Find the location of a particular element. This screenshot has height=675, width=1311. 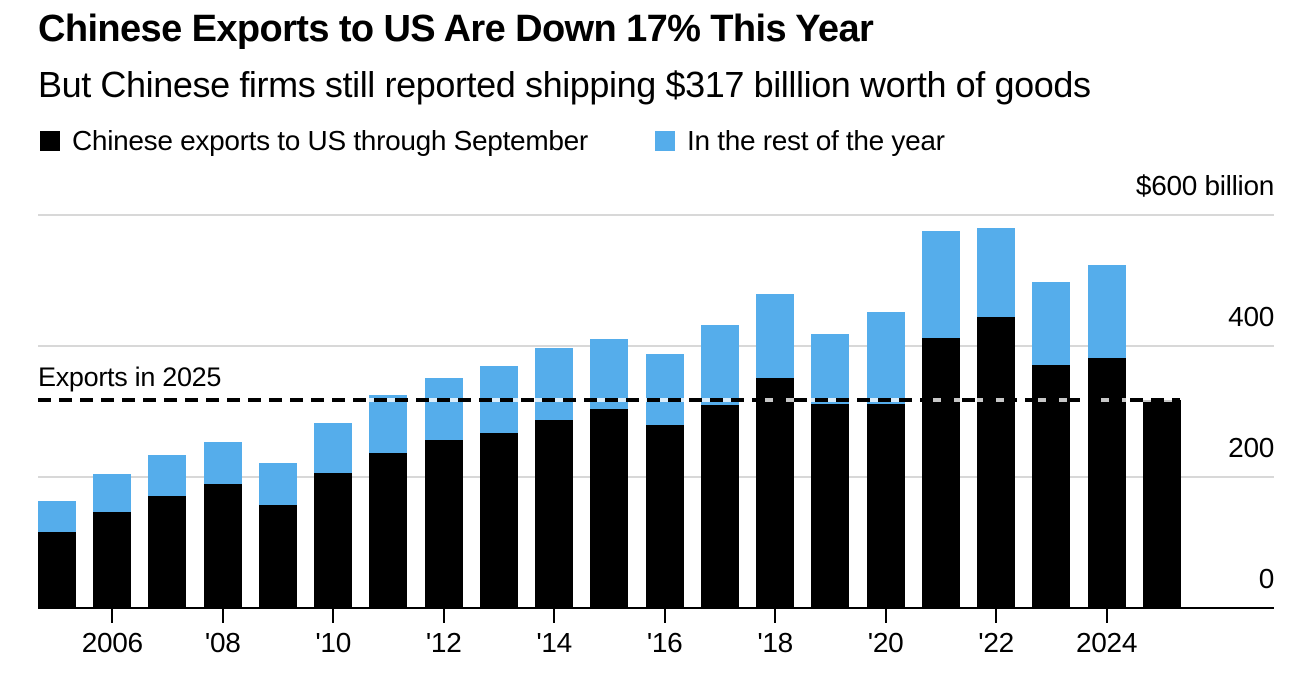

x-tick-2022 is located at coordinates (996, 616).